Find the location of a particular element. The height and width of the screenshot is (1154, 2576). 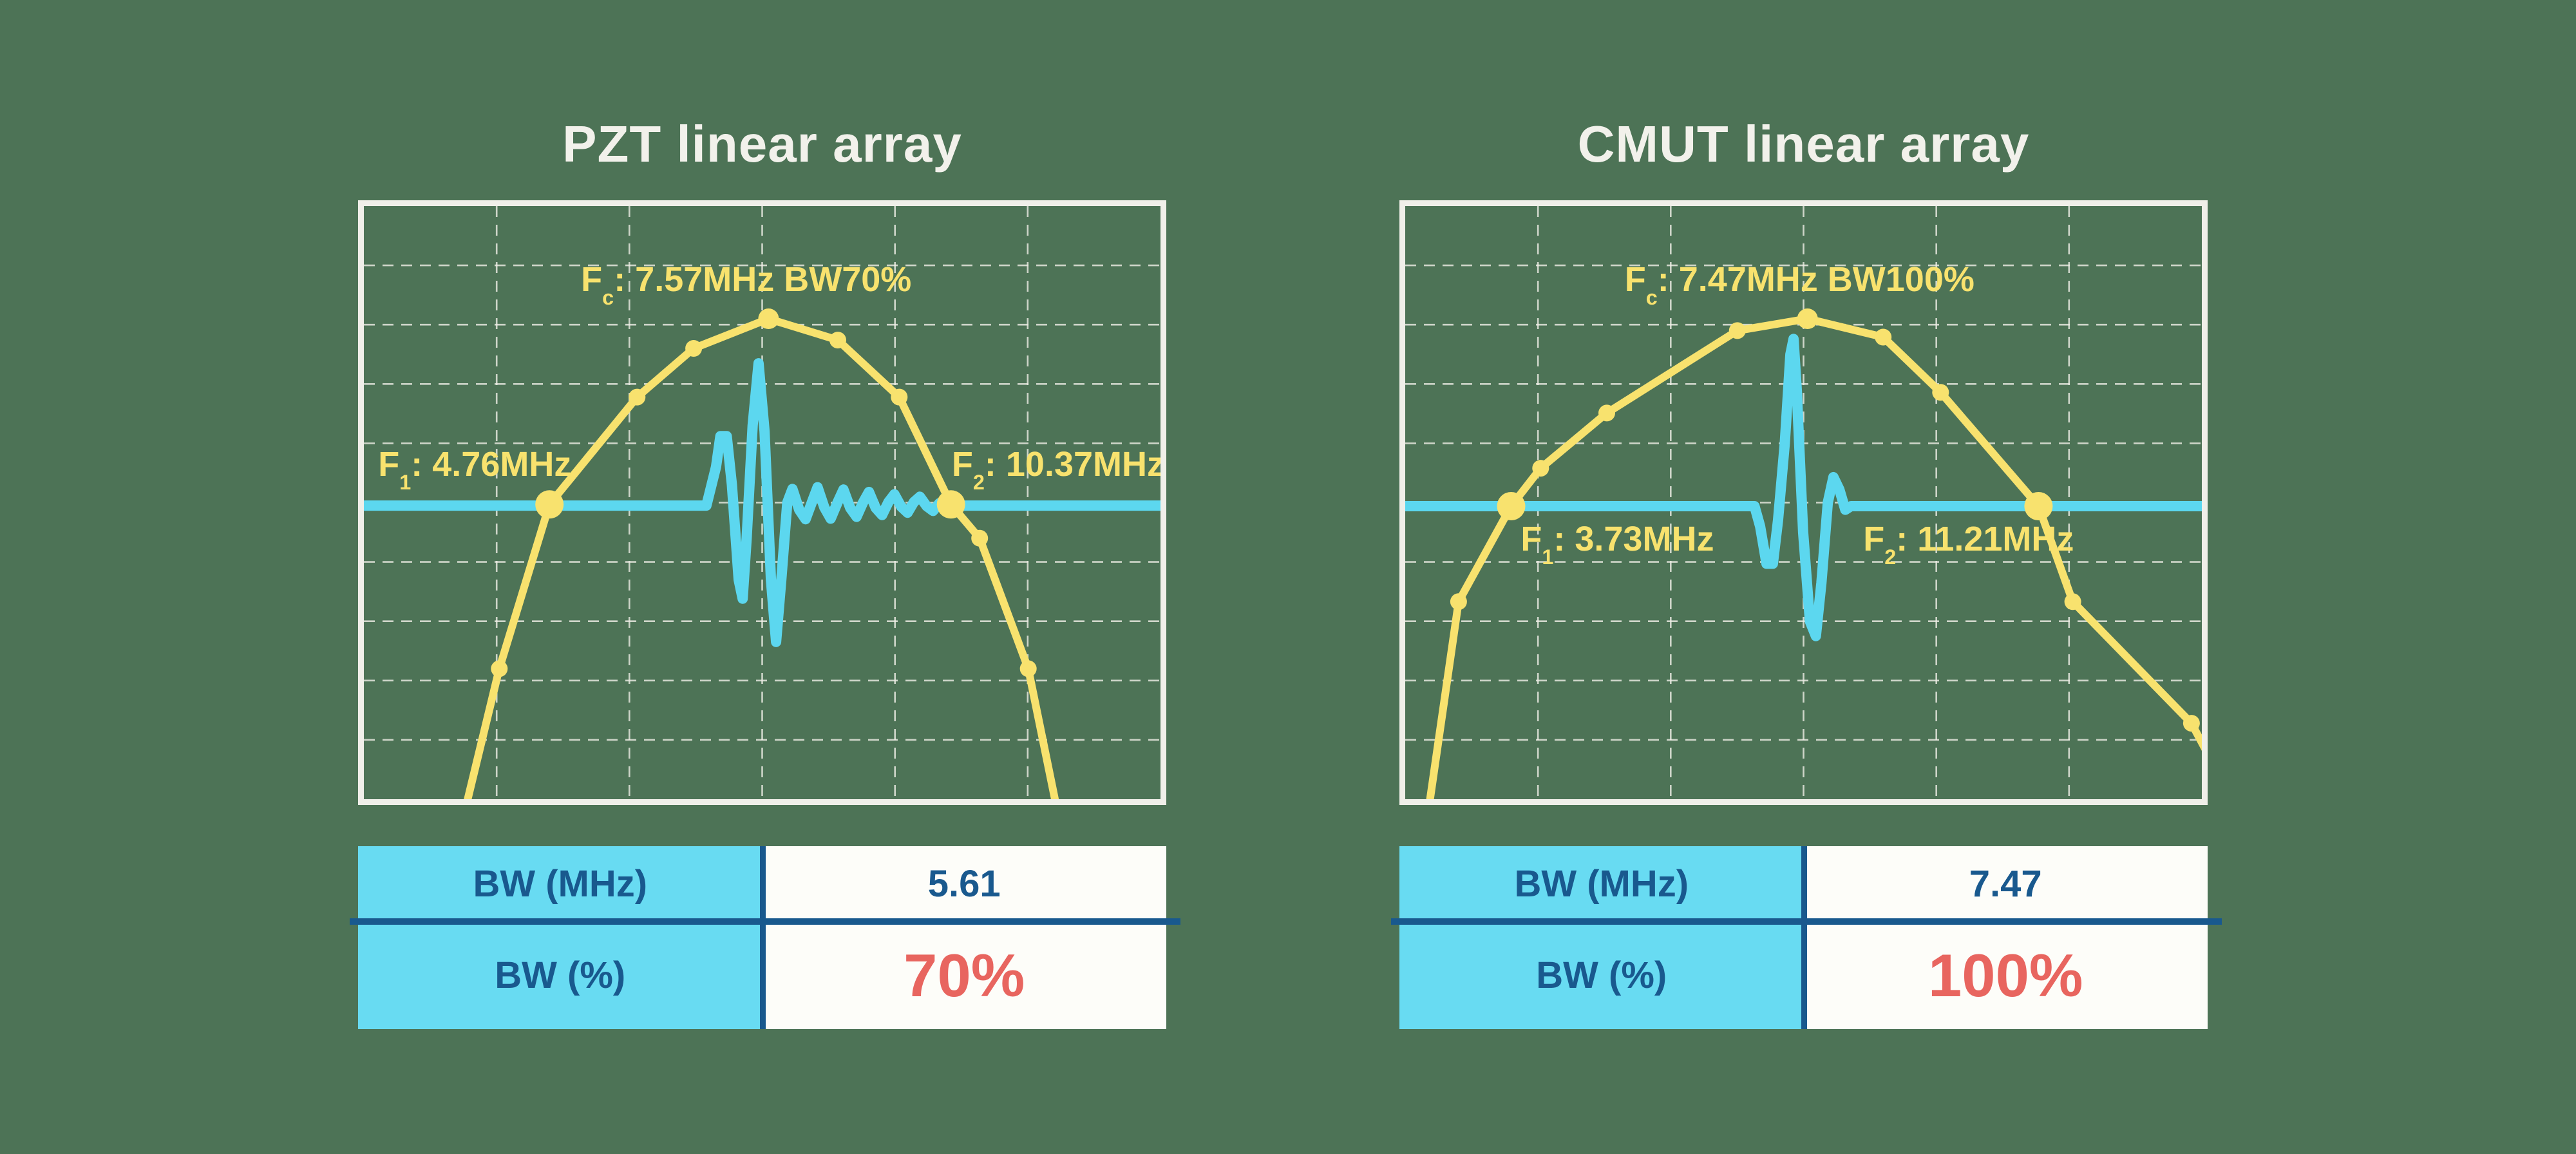

pzt-f1-label: F1: 4.76MHz is located at coordinates (475, 469).